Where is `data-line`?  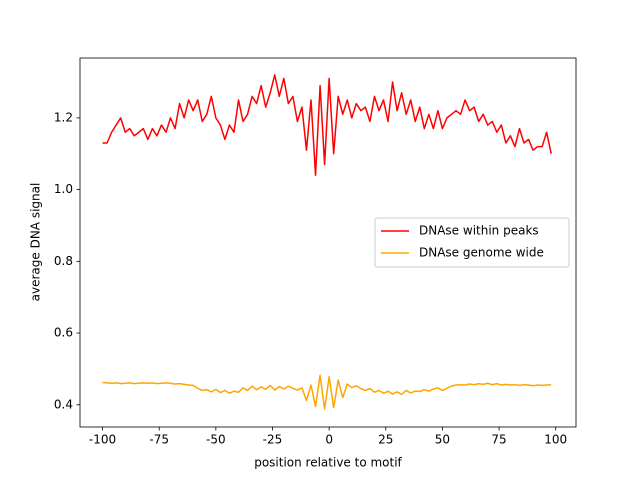
data-line is located at coordinates (327, 392).